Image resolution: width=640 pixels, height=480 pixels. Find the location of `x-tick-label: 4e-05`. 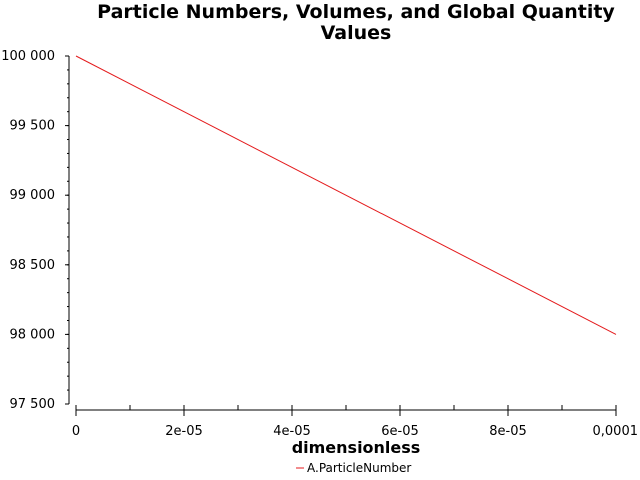

x-tick-label: 4e-05 is located at coordinates (292, 431).